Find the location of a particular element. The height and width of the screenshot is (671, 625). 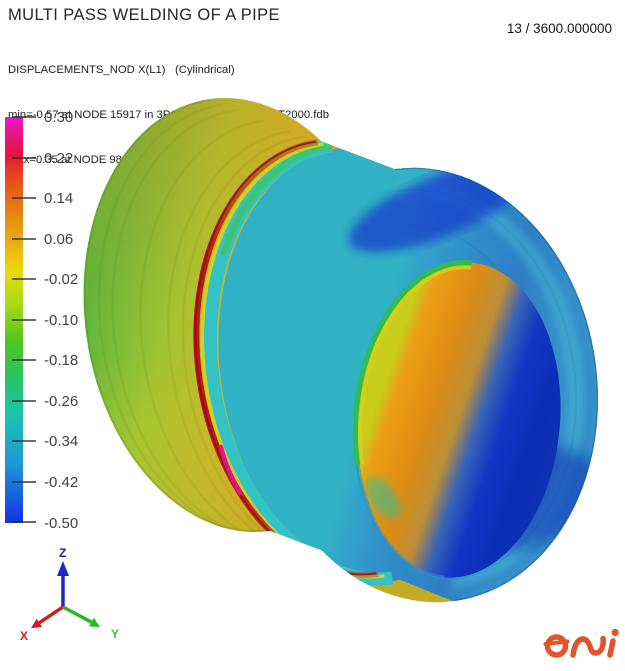

bore-green-rim is located at coordinates (412, 362).